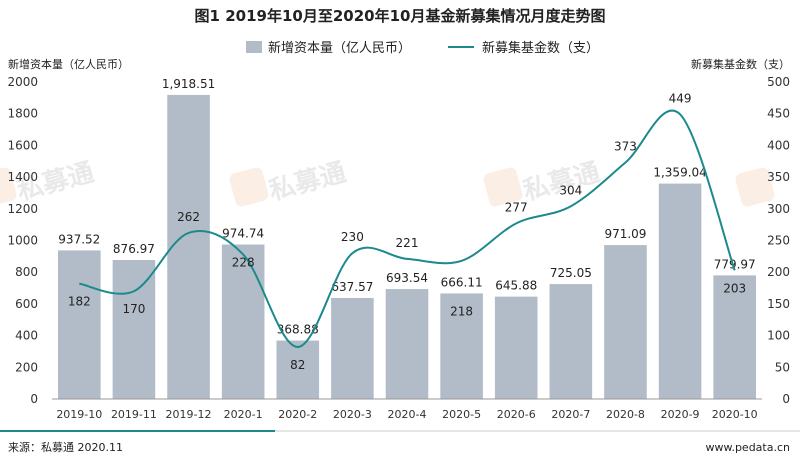  What do you see at coordinates (778, 304) in the screenshot?
I see `y2-tick-label: 150` at bounding box center [778, 304].